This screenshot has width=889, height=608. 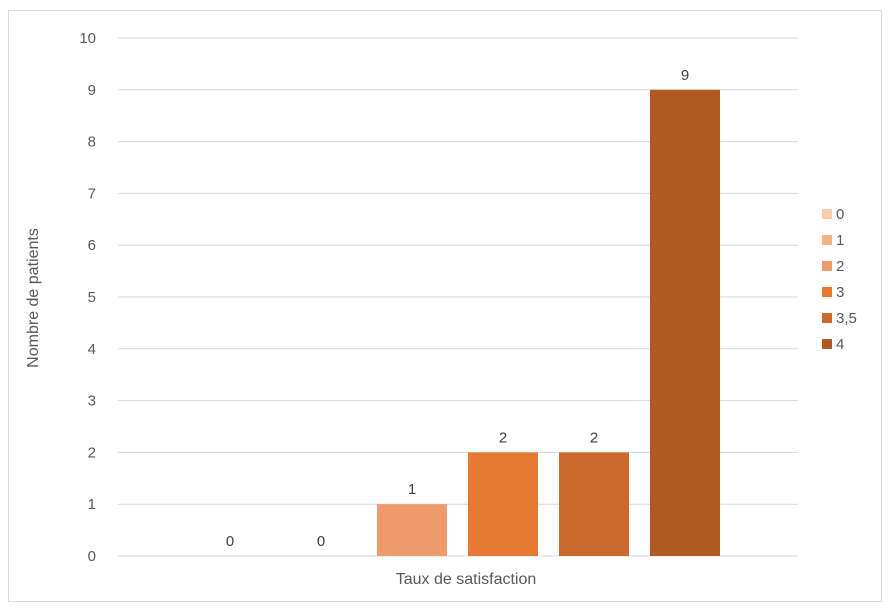 What do you see at coordinates (840, 344) in the screenshot?
I see `legend-label-4: 4` at bounding box center [840, 344].